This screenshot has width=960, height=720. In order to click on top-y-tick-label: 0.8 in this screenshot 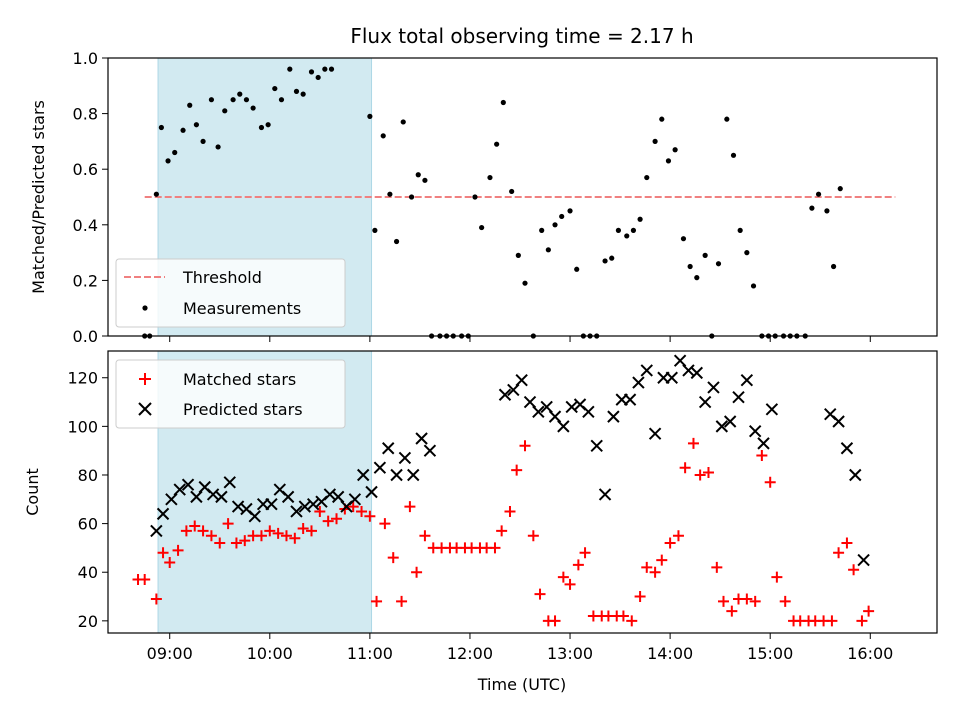, I will do `click(85, 114)`.